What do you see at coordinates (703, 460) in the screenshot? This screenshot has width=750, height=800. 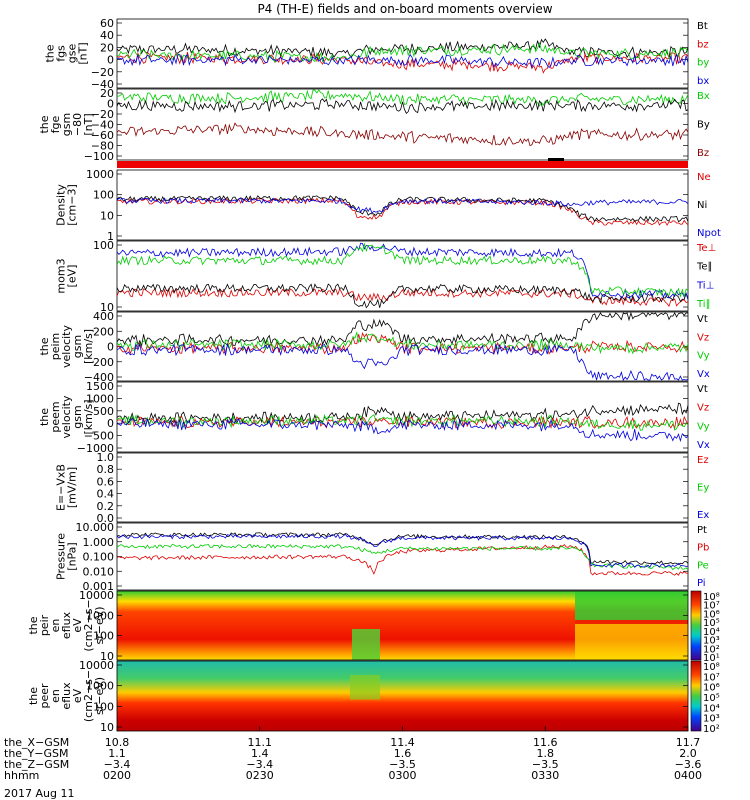 I see `legend-label: Ez` at bounding box center [703, 460].